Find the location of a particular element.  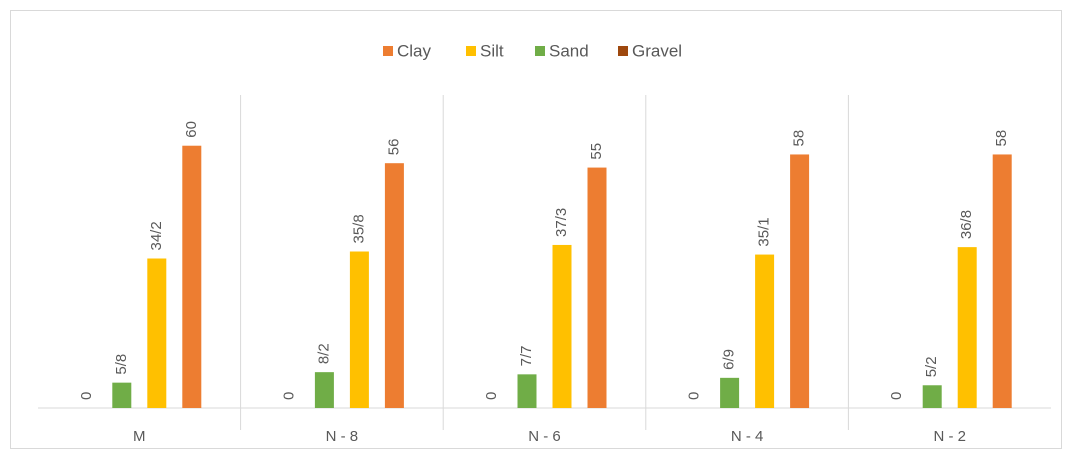

x-tick-label: M is located at coordinates (139, 436).